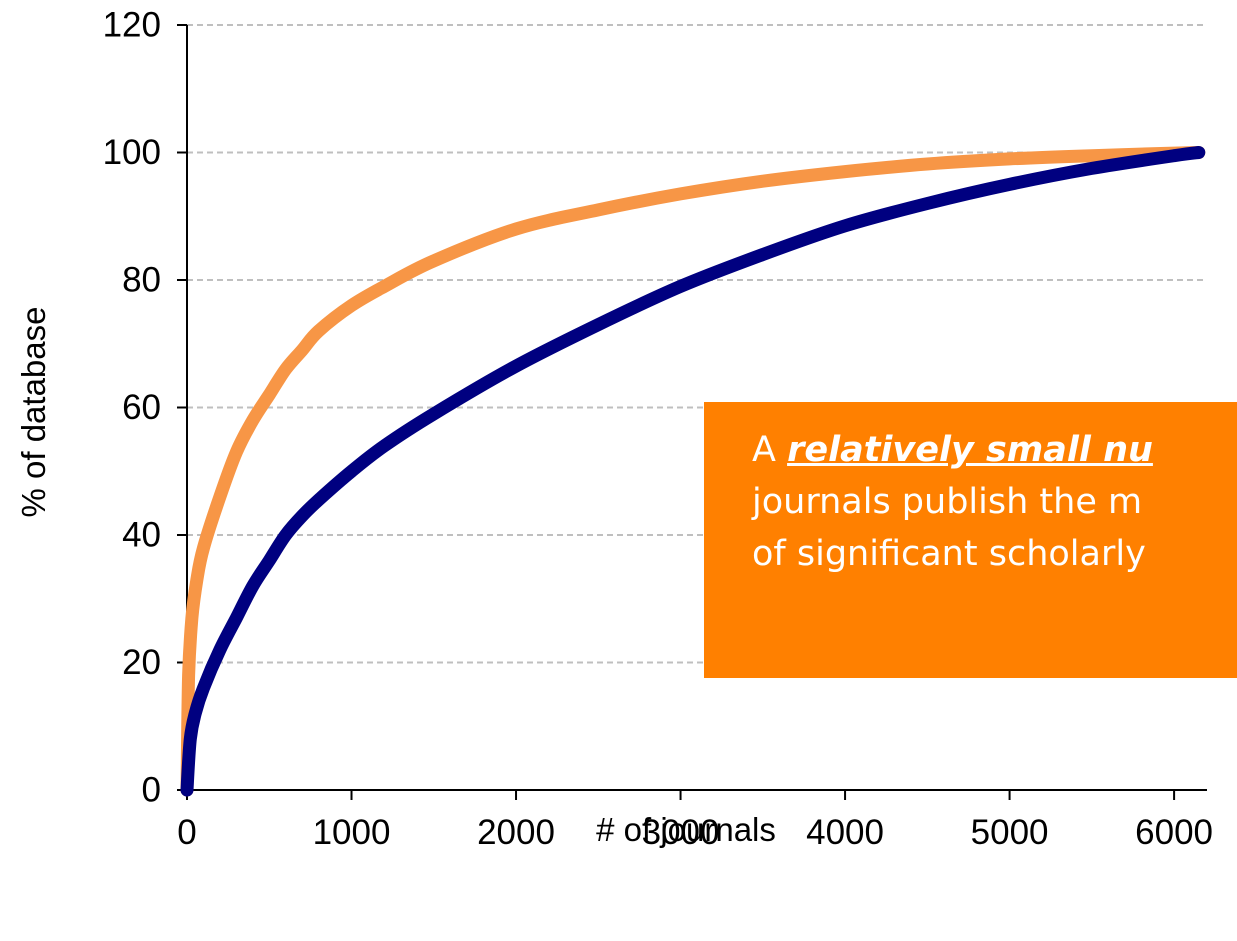  Describe the element at coordinates (151, 790) in the screenshot. I see `y-tick-label-0: 0` at that location.